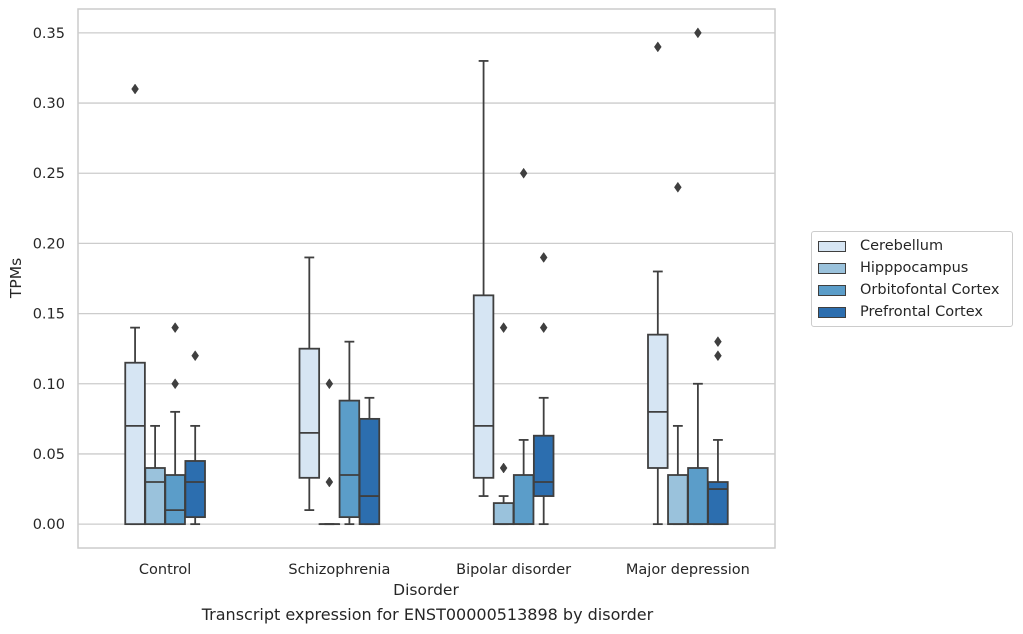 This screenshot has height=634, width=1023. I want to click on legend-label-cerebellum: Cerebellum, so click(902, 246).